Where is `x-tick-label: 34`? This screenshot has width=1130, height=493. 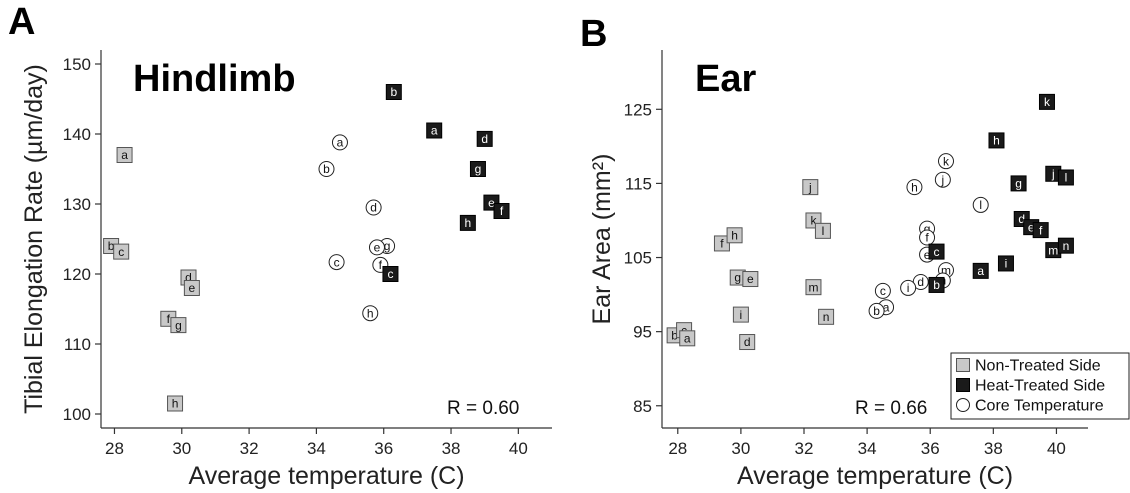
x-tick-label: 34 is located at coordinates (867, 448).